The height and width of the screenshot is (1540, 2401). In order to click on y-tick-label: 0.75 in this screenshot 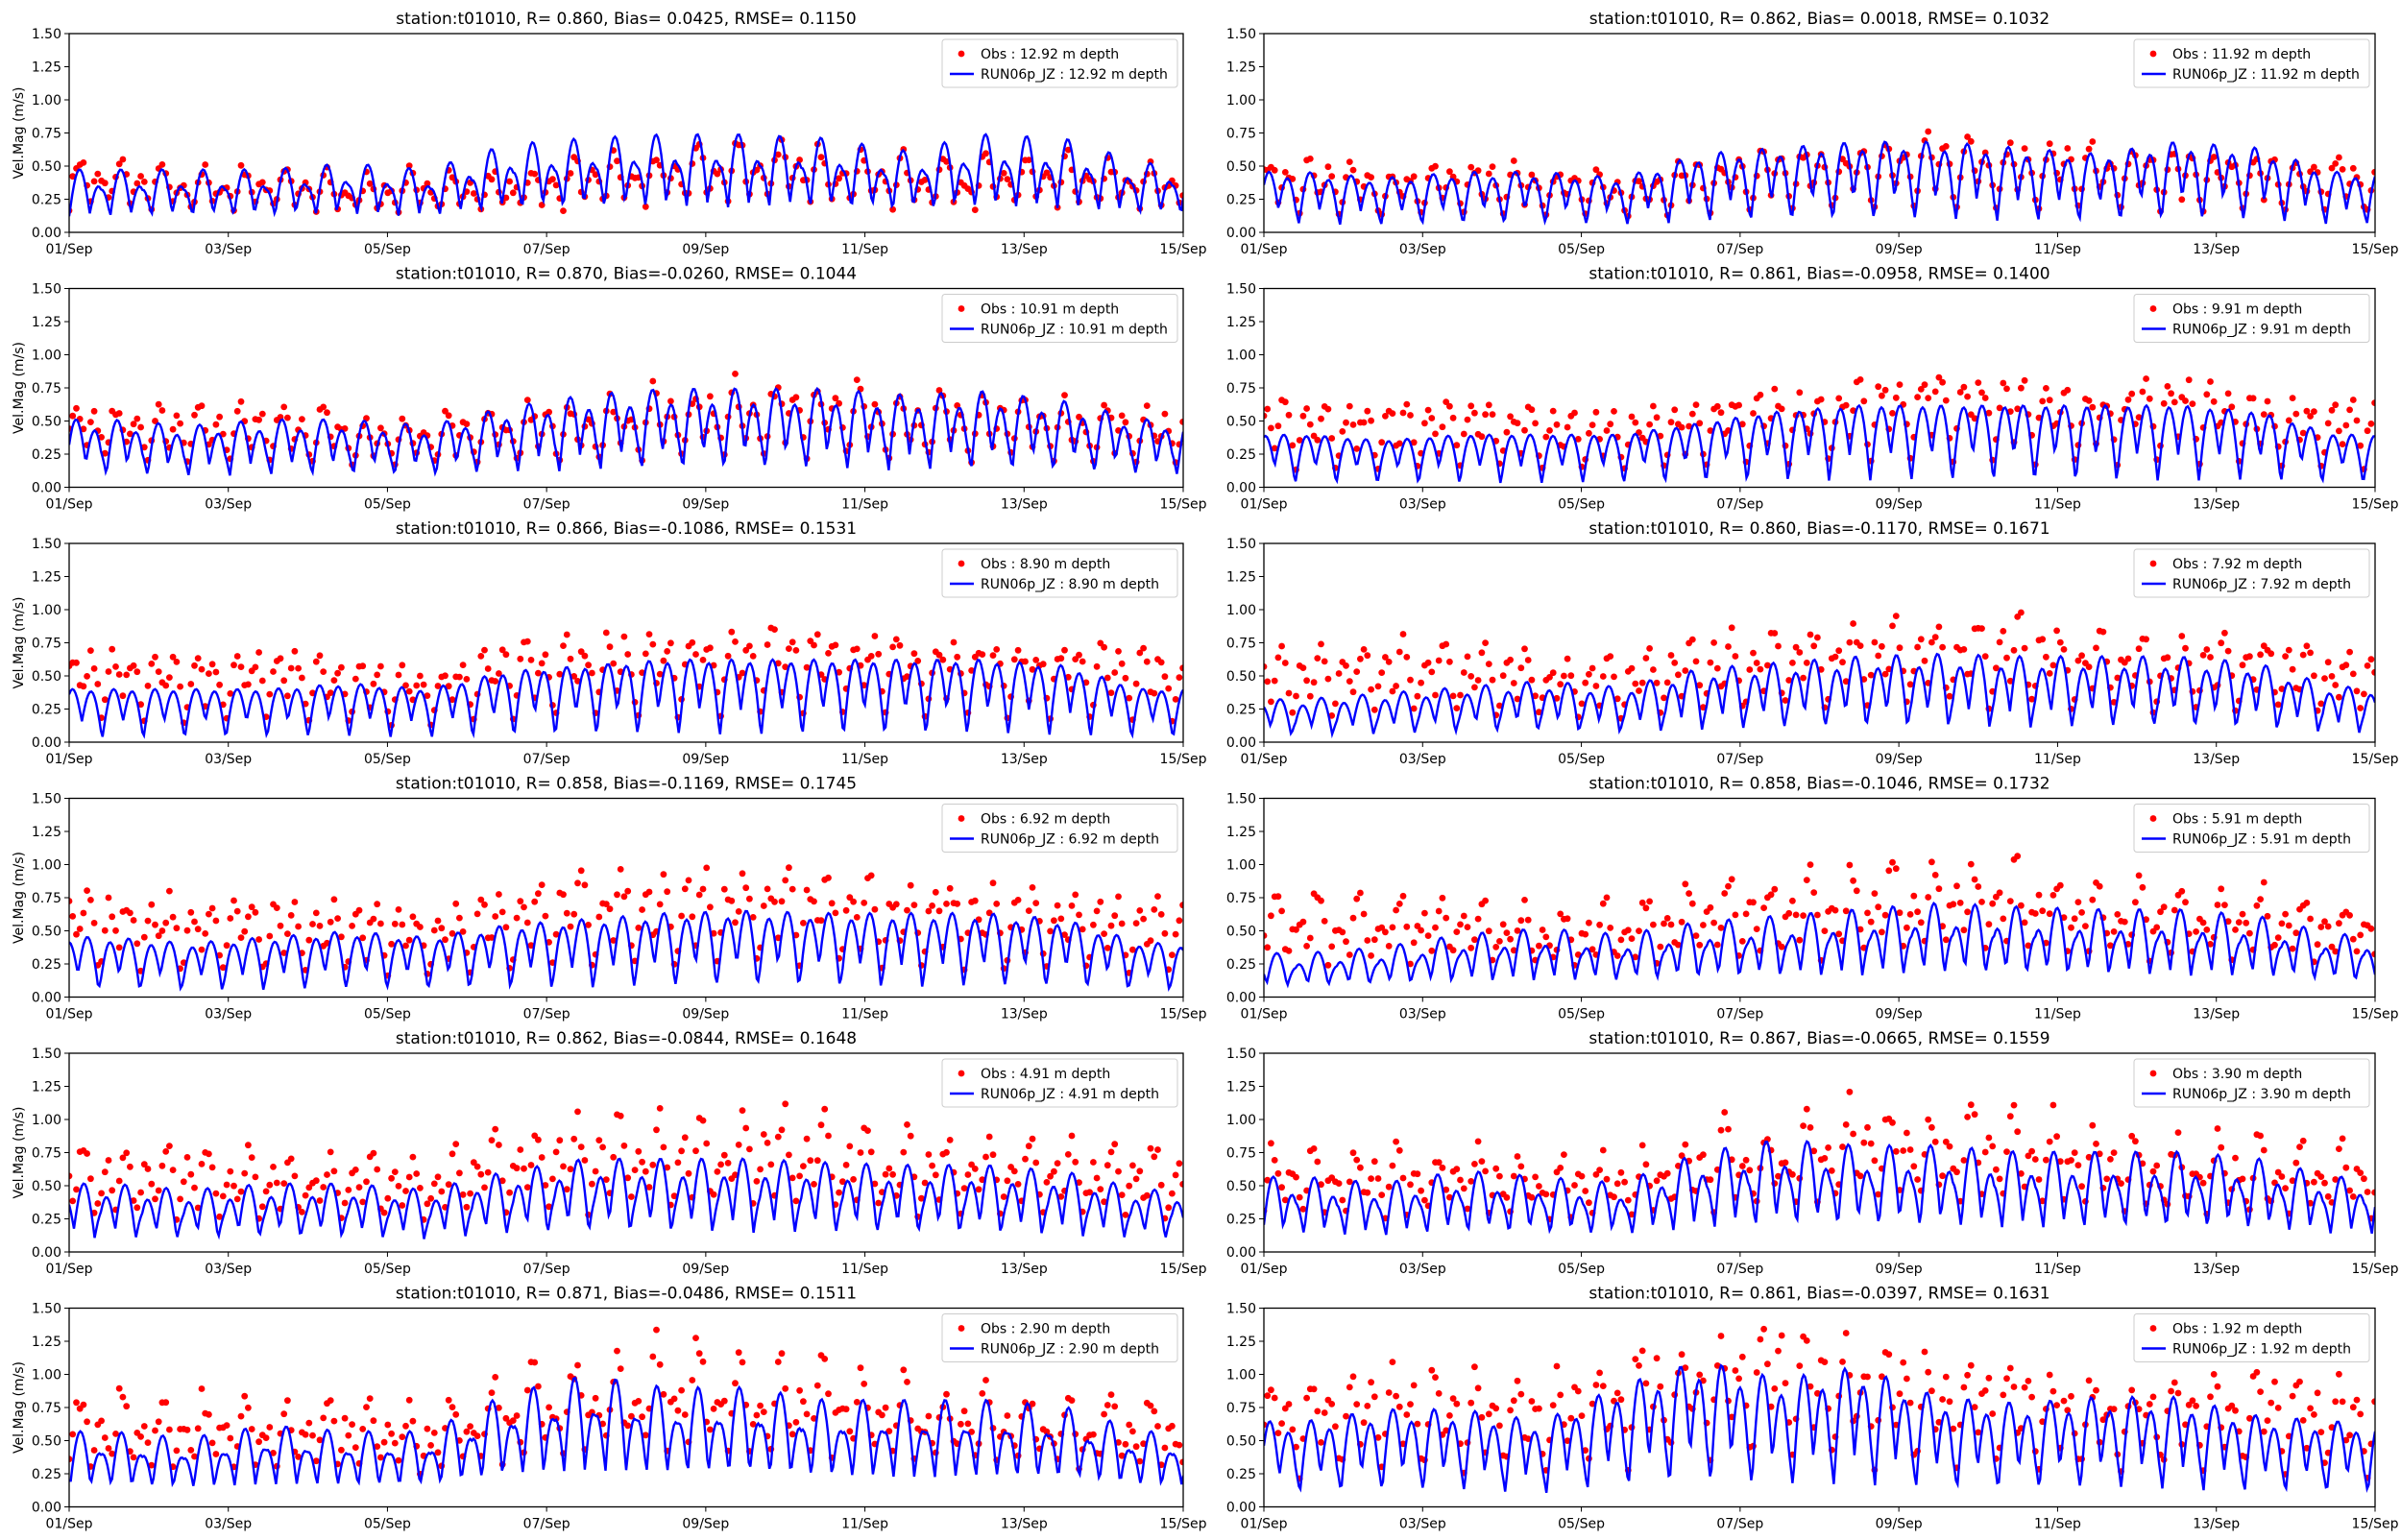, I will do `click(1241, 1154)`.